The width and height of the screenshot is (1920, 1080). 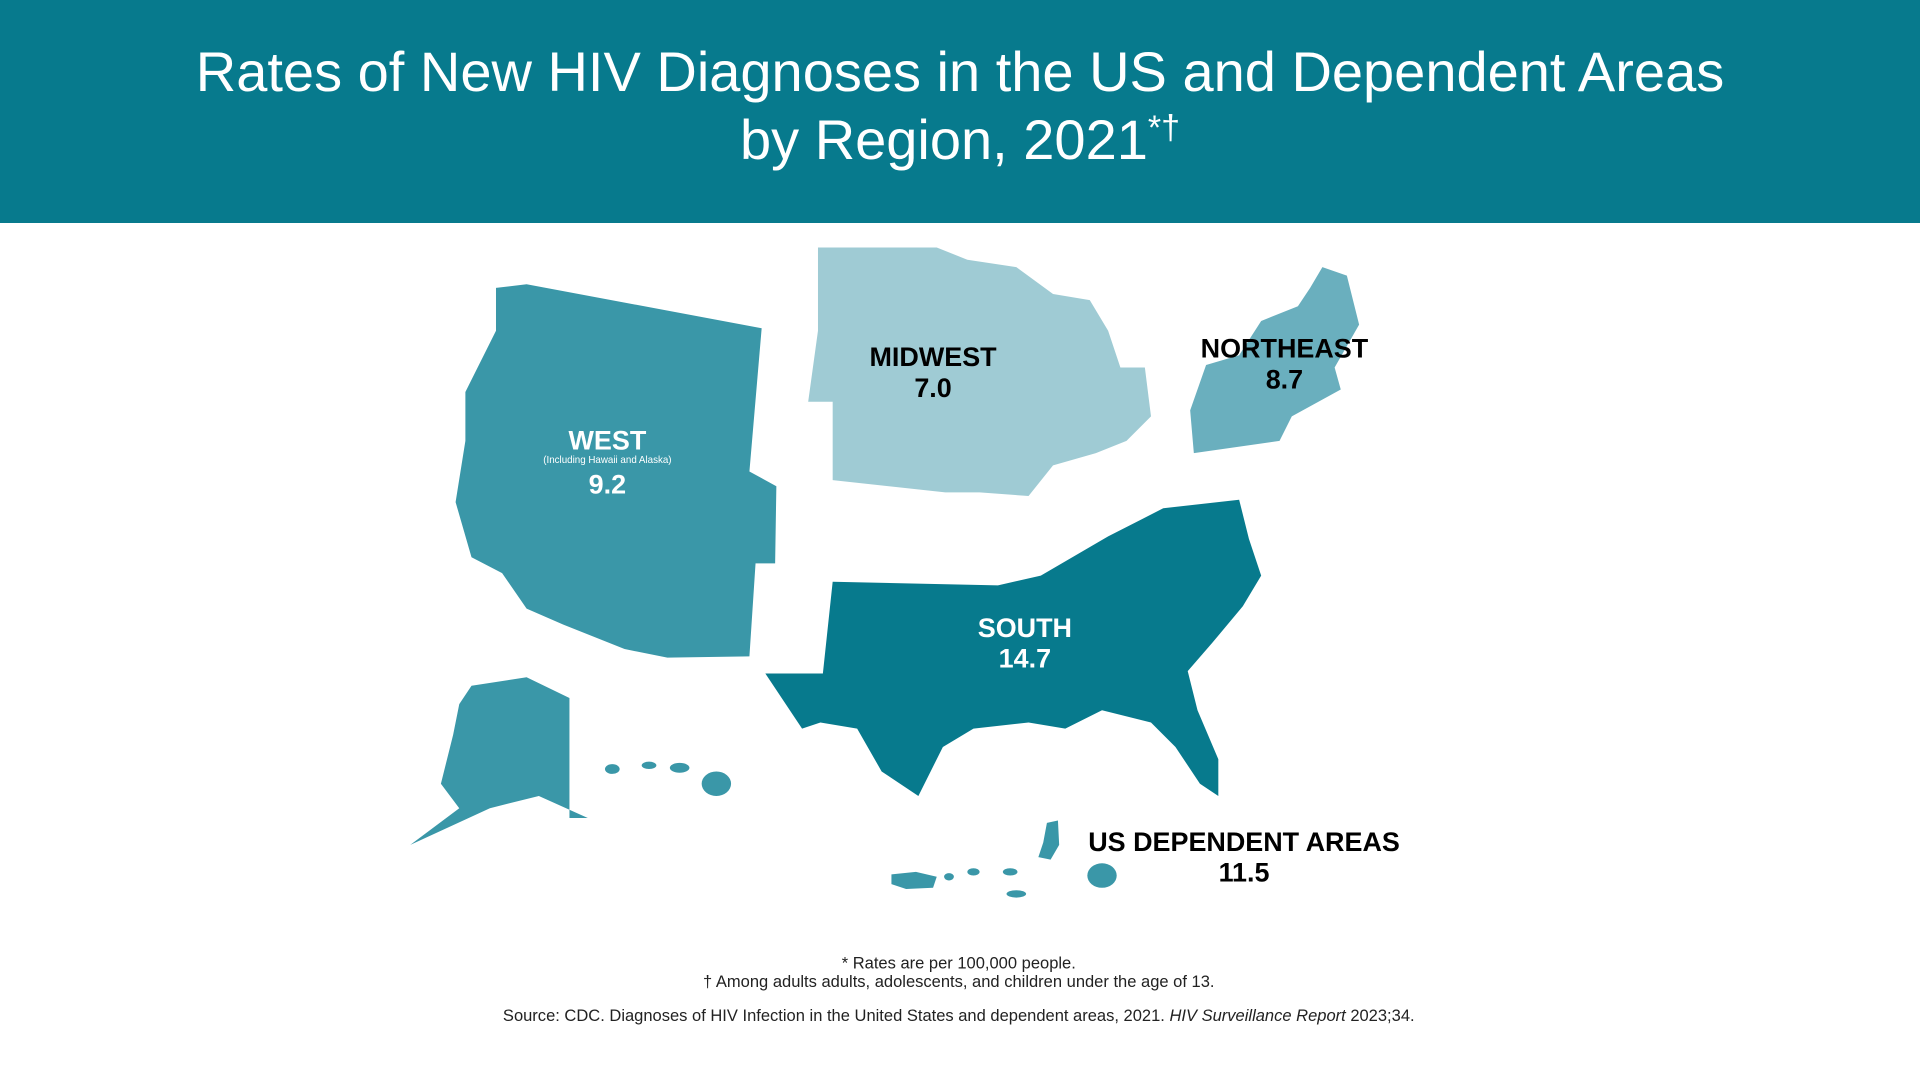 What do you see at coordinates (1382, 1015) in the screenshot?
I see `source-citation: 2023;34.` at bounding box center [1382, 1015].